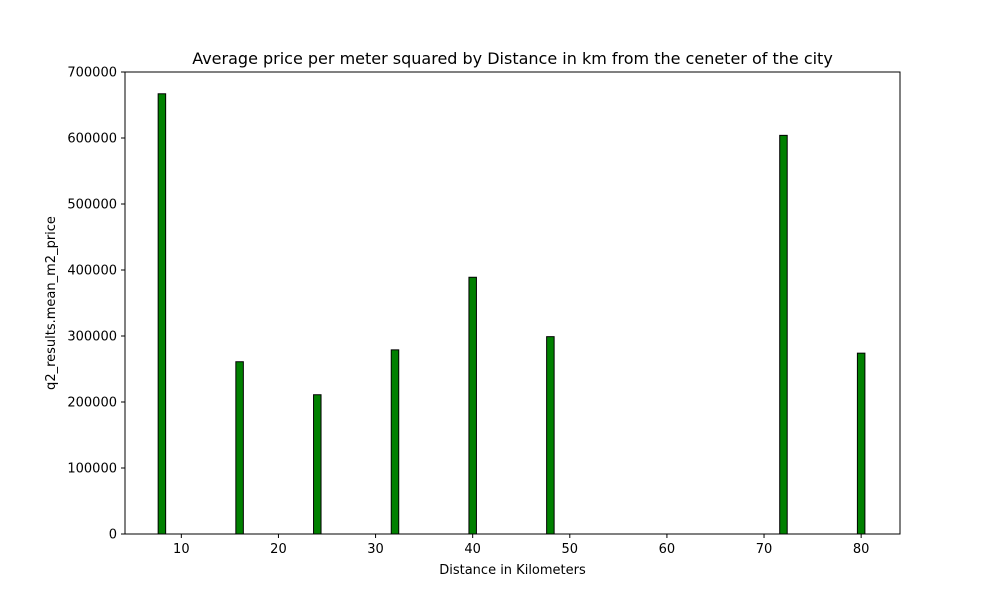 This screenshot has height=604, width=1000. What do you see at coordinates (92, 205) in the screenshot?
I see `y-tick-label: 500000` at bounding box center [92, 205].